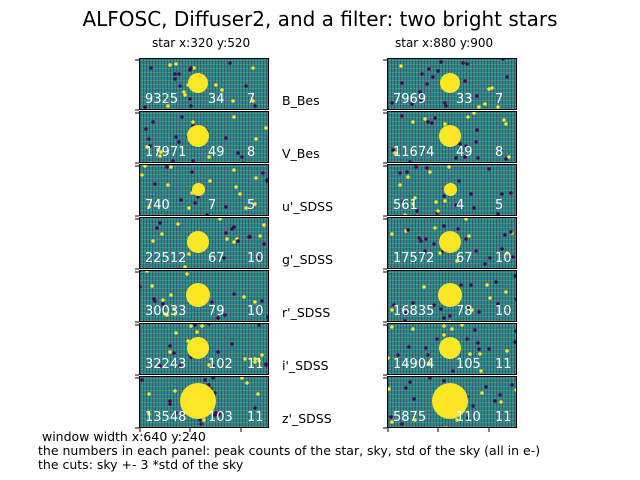 This screenshot has width=640, height=480. I want to click on panel-stats: 17971 49 8, so click(204, 153).